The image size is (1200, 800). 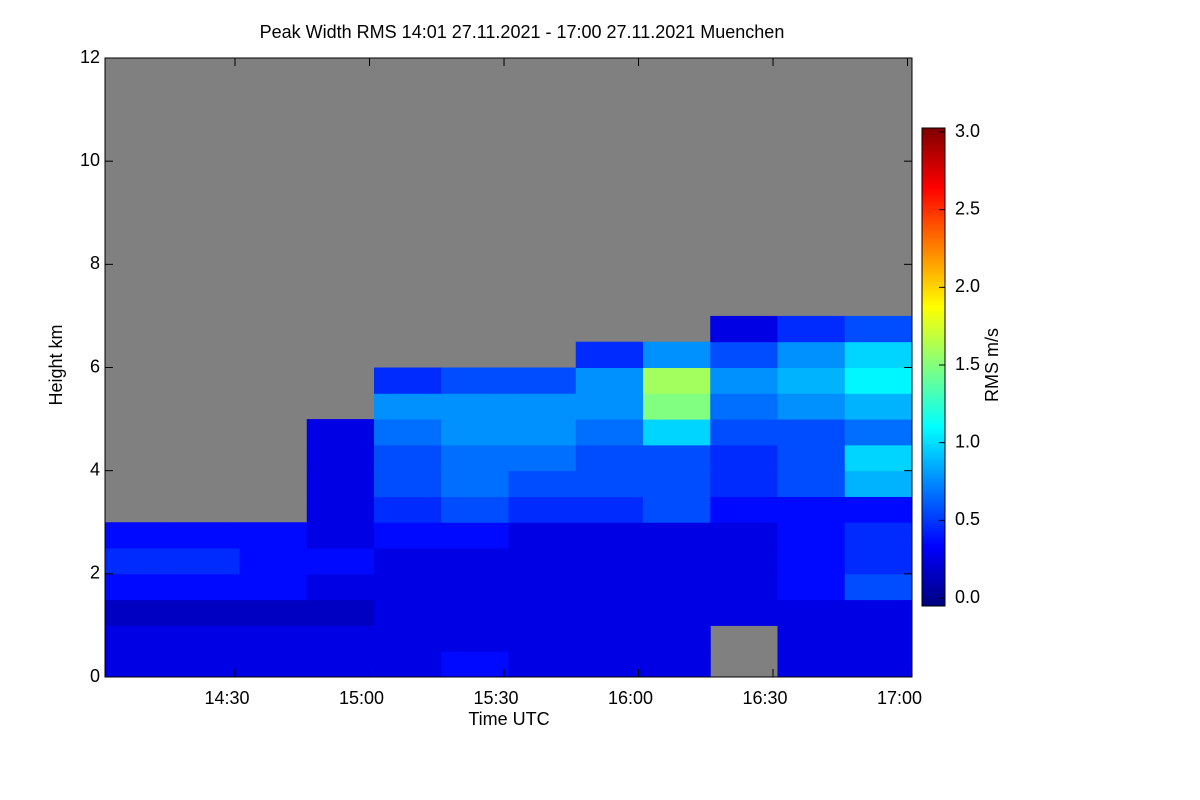 What do you see at coordinates (967, 597) in the screenshot?
I see `colorbar-tick-label: 0.0` at bounding box center [967, 597].